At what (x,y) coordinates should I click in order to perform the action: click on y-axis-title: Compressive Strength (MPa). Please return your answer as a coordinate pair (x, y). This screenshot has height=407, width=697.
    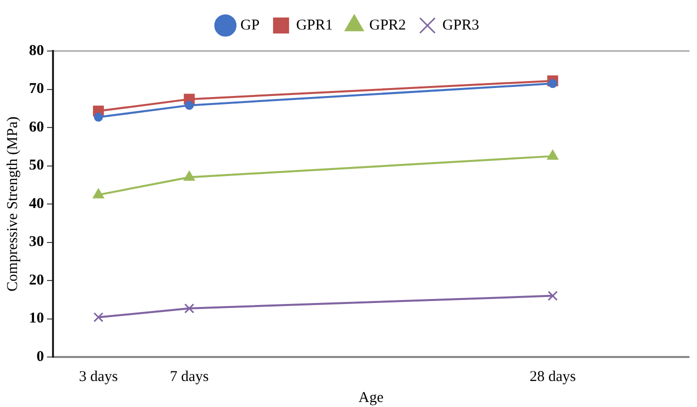
    Looking at the image, I should click on (12, 204).